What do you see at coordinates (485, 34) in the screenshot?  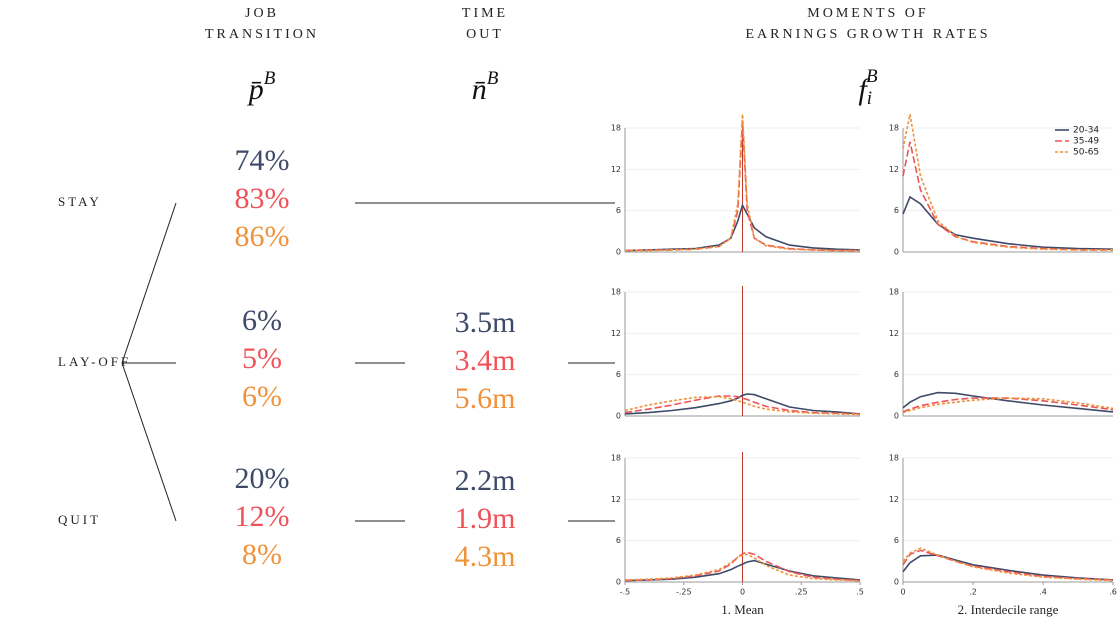 I see `column-header: OUT` at bounding box center [485, 34].